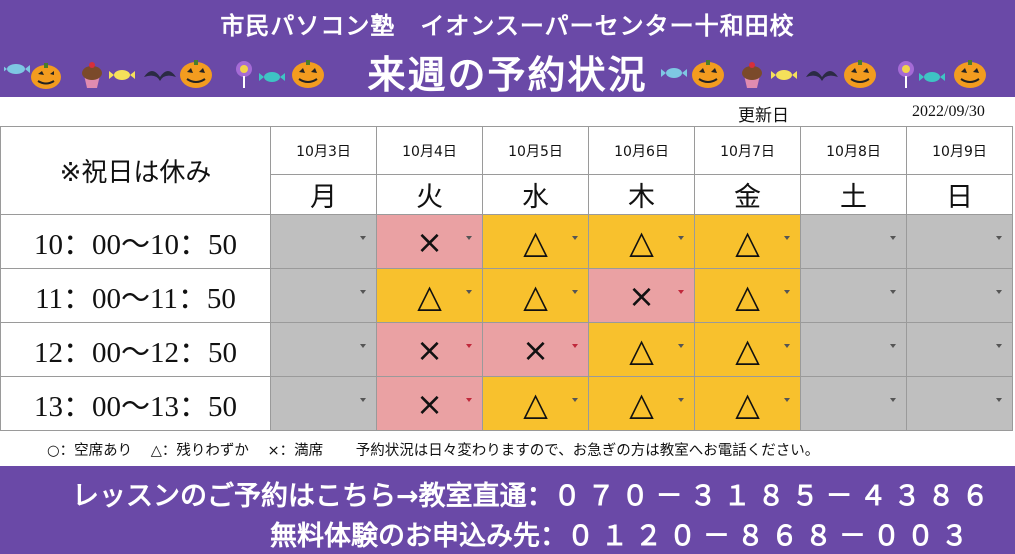 The image size is (1015, 554). I want to click on date-header: 10月3日, so click(323, 150).